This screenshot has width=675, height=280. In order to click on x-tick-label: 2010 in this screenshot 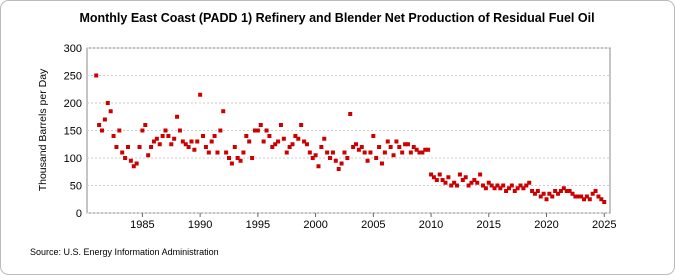, I will do `click(431, 225)`.